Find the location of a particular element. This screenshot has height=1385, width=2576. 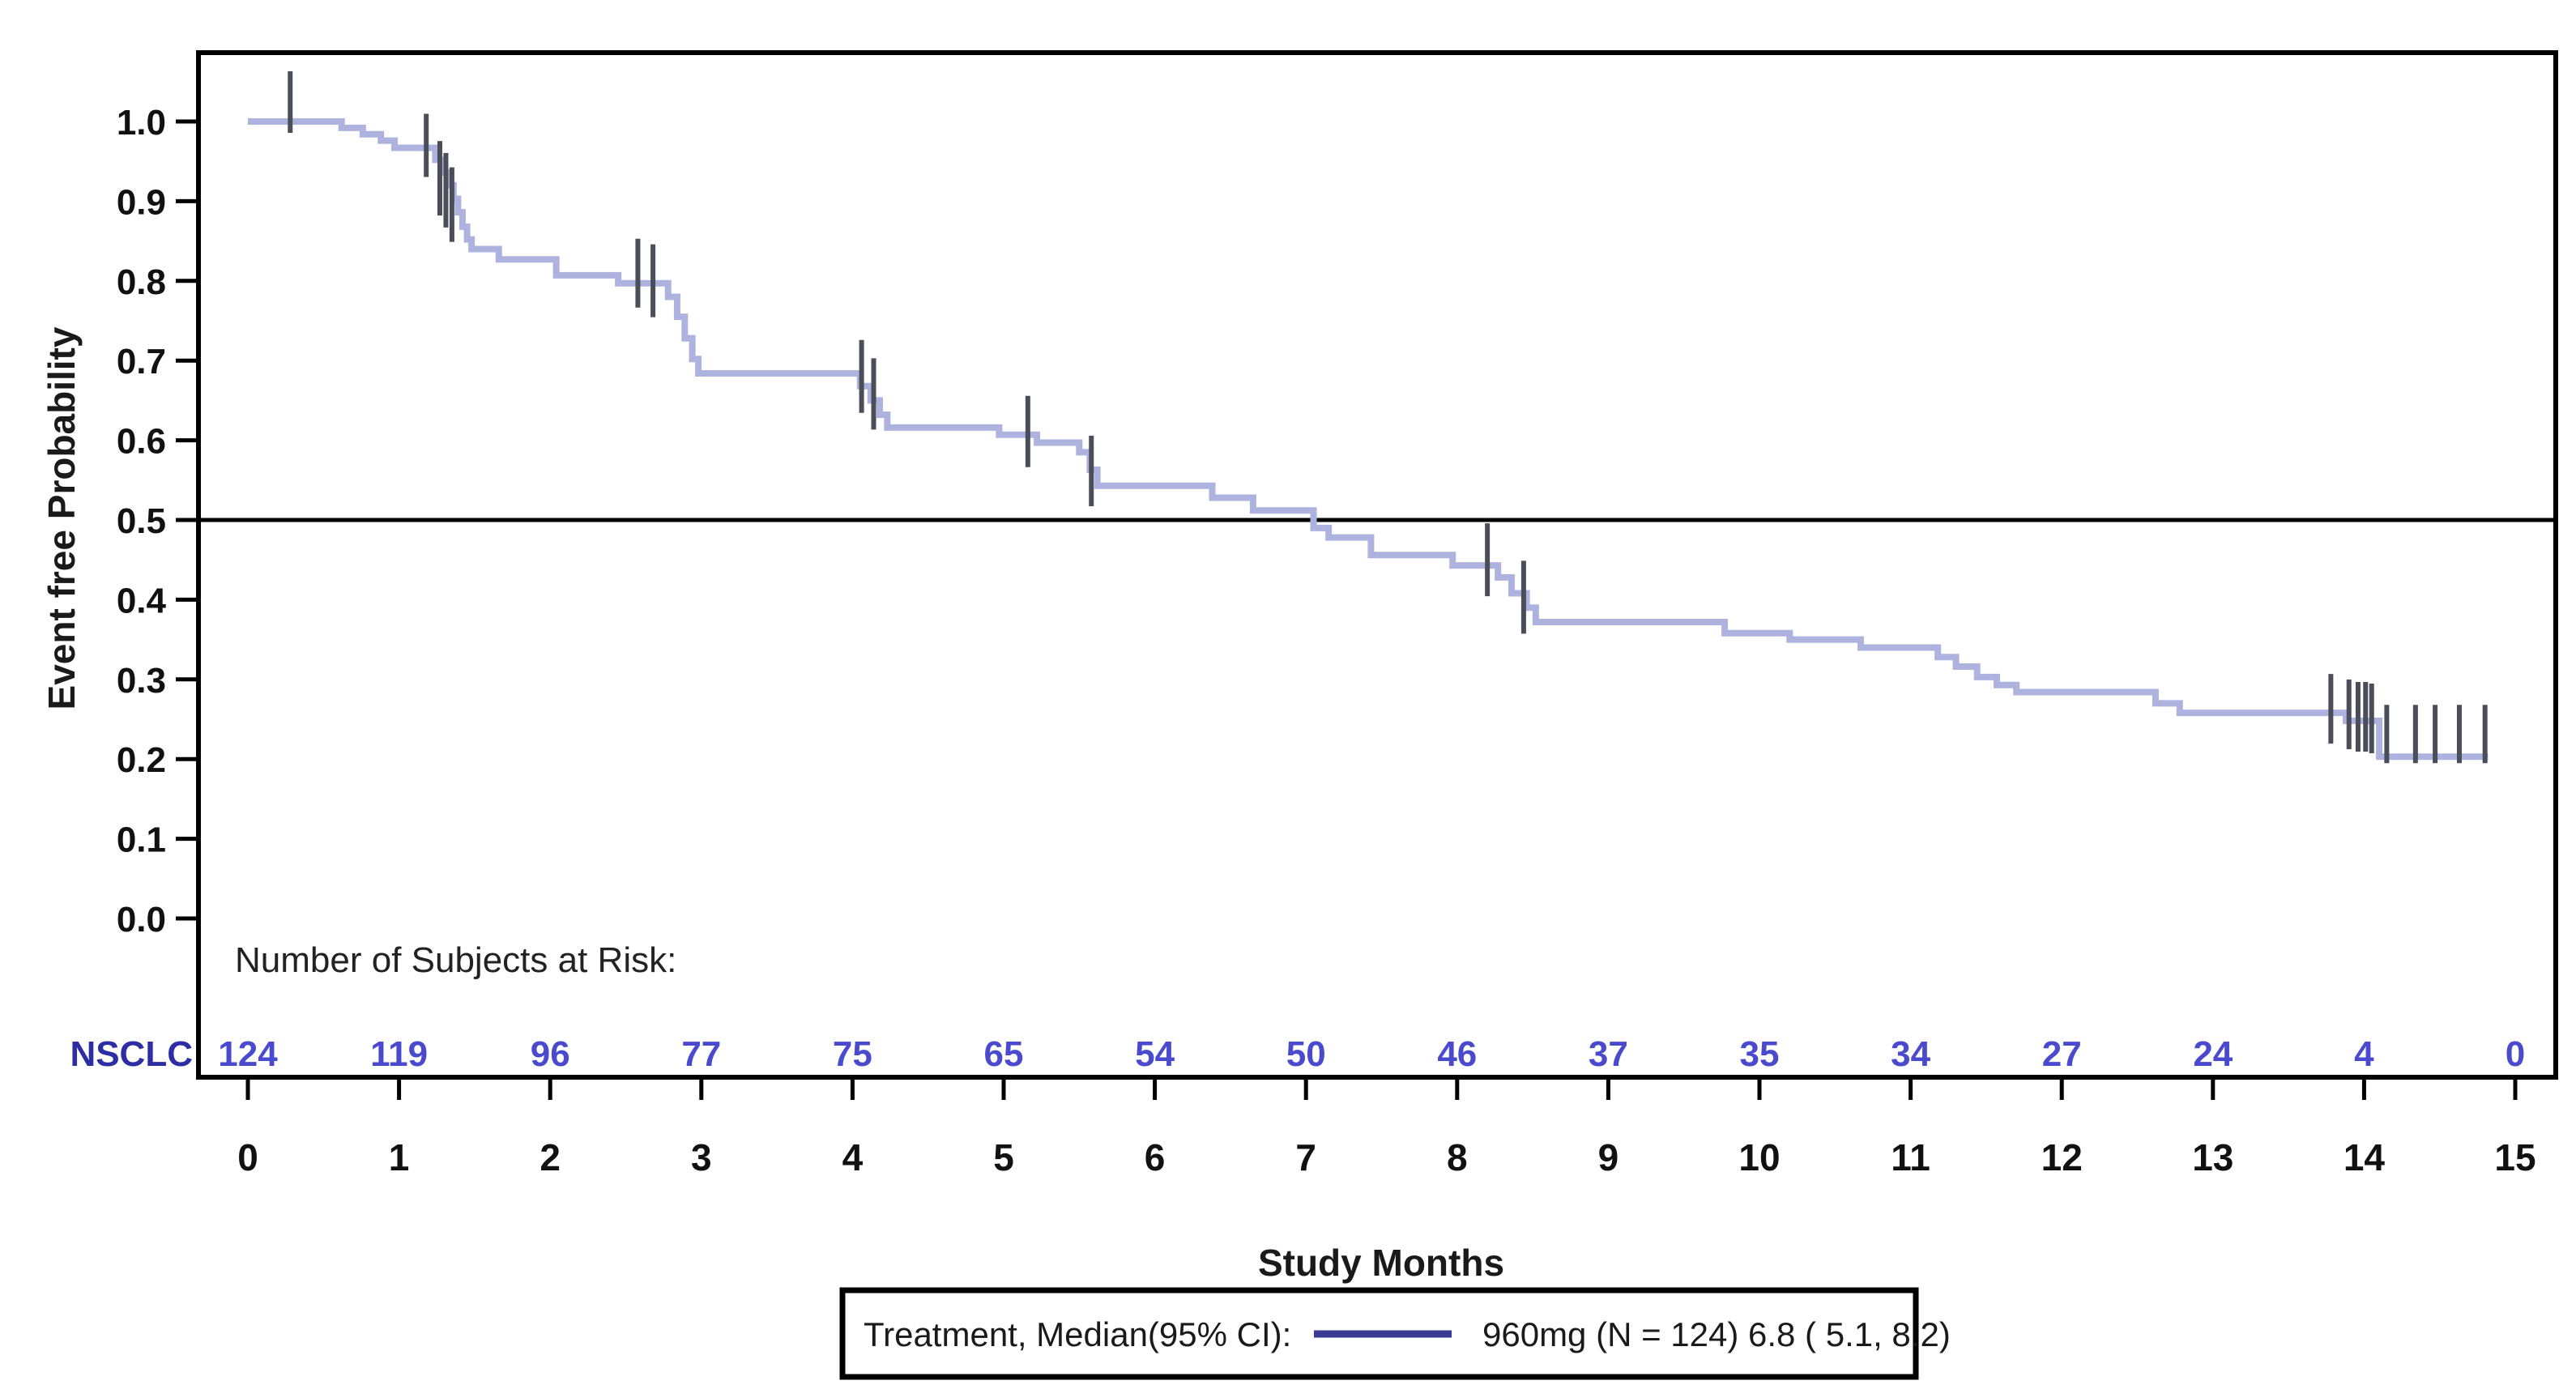

at-risk-count: 96 is located at coordinates (550, 1054).